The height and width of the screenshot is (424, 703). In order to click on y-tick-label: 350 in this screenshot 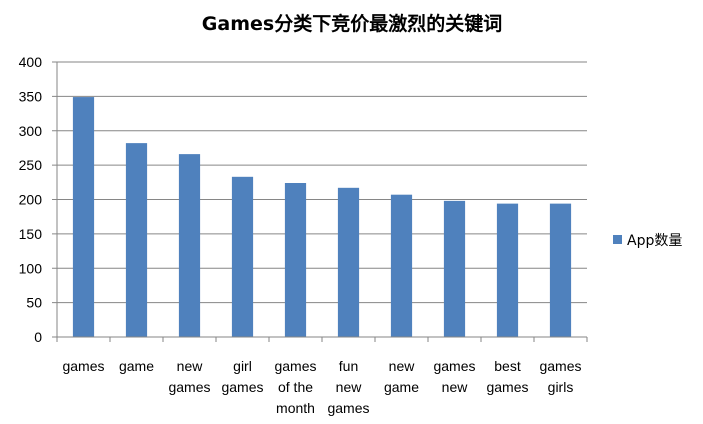, I will do `click(31, 96)`.